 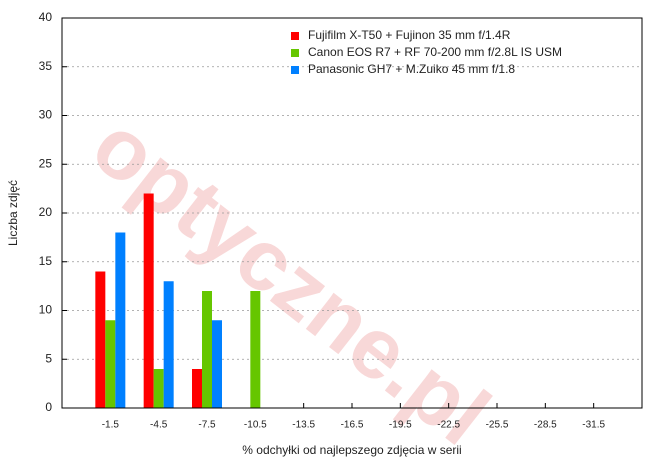 I want to click on y-tick-label: 30, so click(x=46, y=115).